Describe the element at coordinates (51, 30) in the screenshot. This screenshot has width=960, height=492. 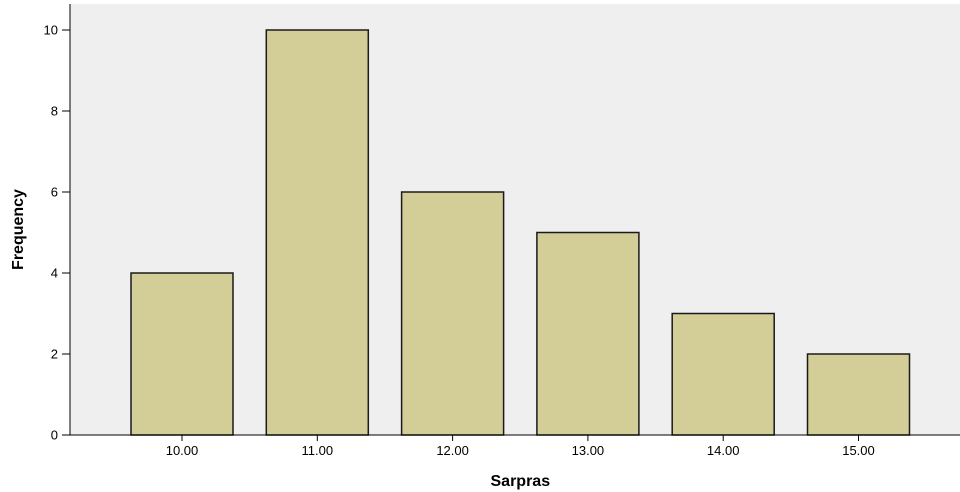
I see `y-tick-label: 10` at that location.